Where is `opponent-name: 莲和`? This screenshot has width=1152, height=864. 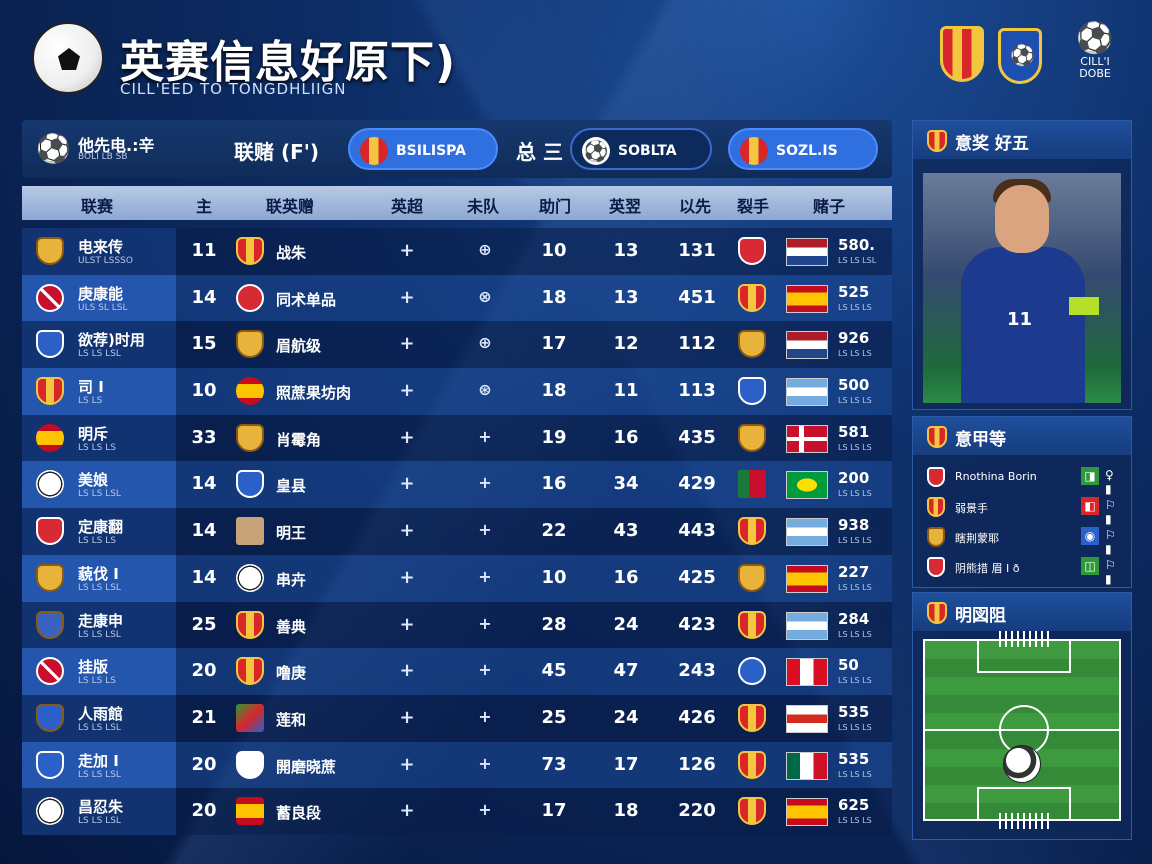
opponent-name: 莲和 is located at coordinates (291, 719).